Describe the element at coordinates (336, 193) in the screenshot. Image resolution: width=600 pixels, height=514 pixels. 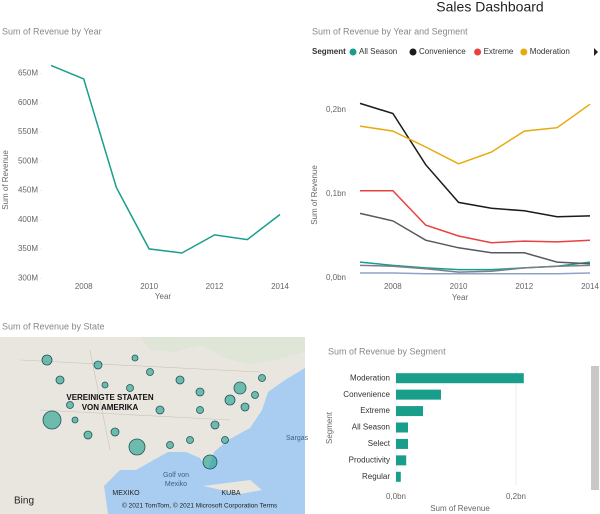
I see `y-tick-label: 0,1bn` at that location.